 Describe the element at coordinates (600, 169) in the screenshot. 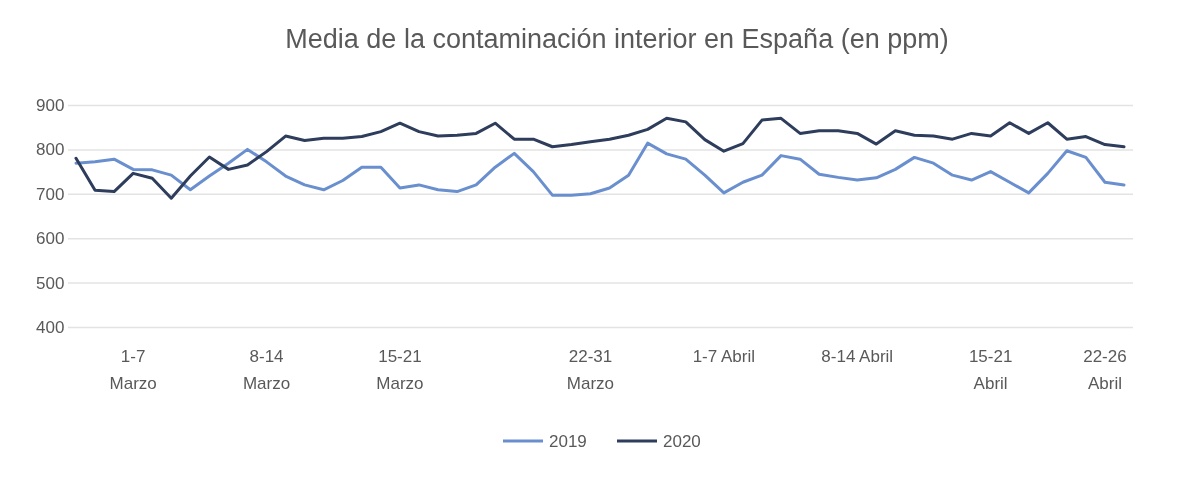

I see `line-series` at that location.